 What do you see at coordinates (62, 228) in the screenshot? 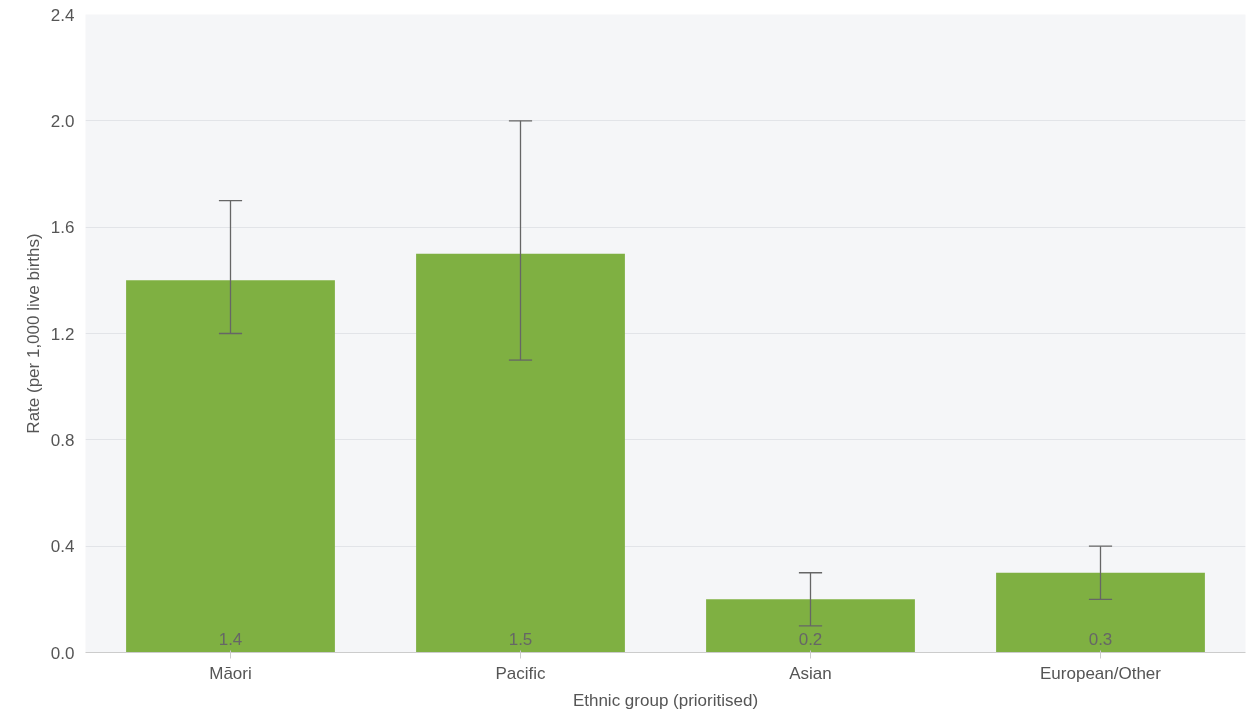
I see `y-tick-label: 1.6` at bounding box center [62, 228].